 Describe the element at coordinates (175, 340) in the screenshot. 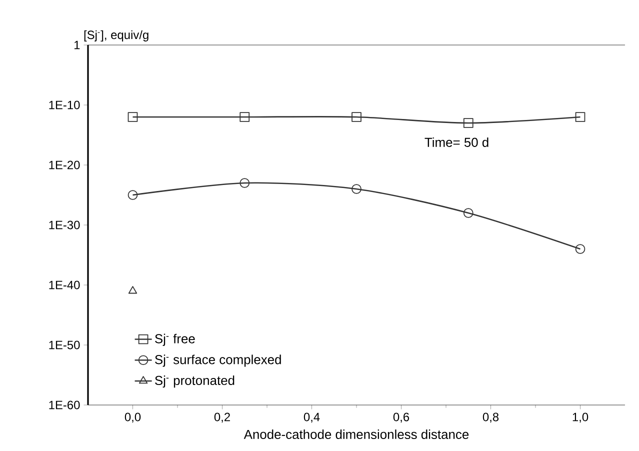

I see `legend-label: Sj$^{-}$ free` at that location.